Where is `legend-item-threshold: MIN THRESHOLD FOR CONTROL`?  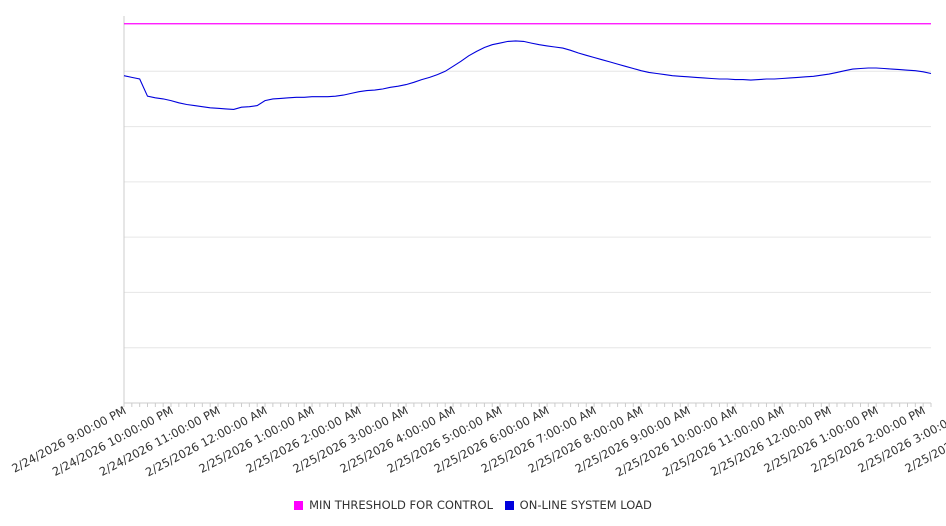 legend-item-threshold: MIN THRESHOLD FOR CONTROL is located at coordinates (393, 505).